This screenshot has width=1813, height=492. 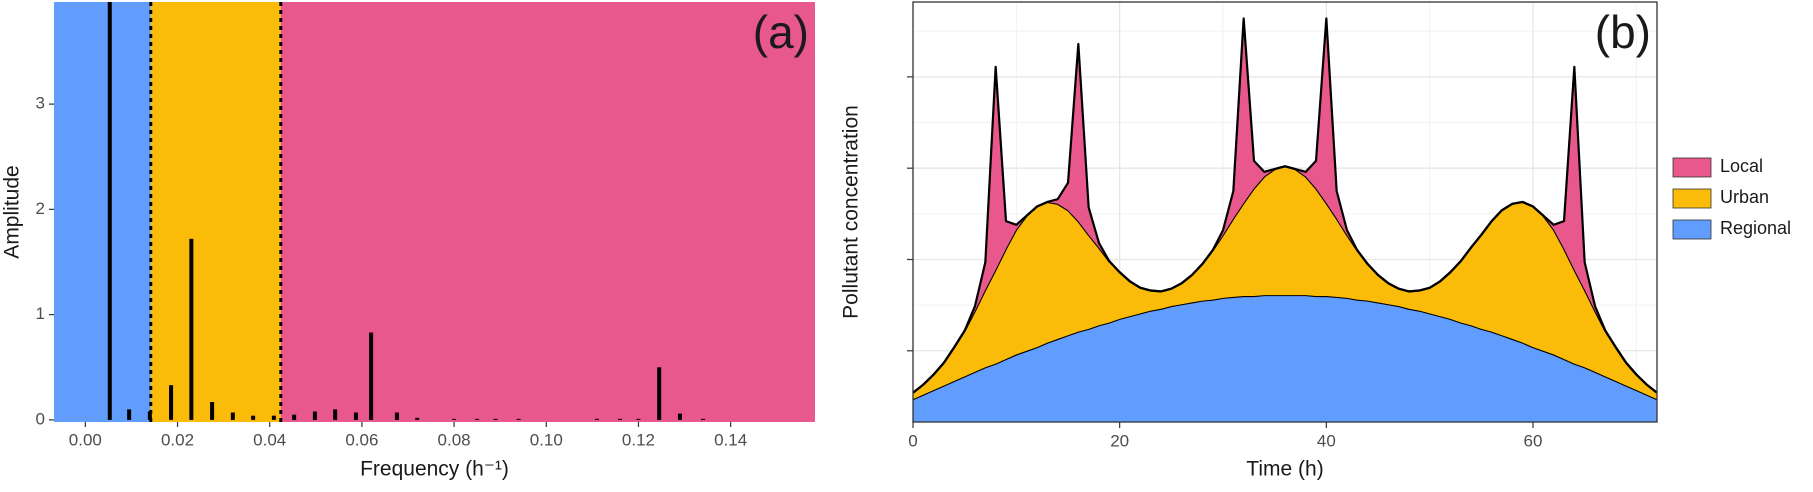 What do you see at coordinates (1285, 358) in the screenshot?
I see `area` at bounding box center [1285, 358].